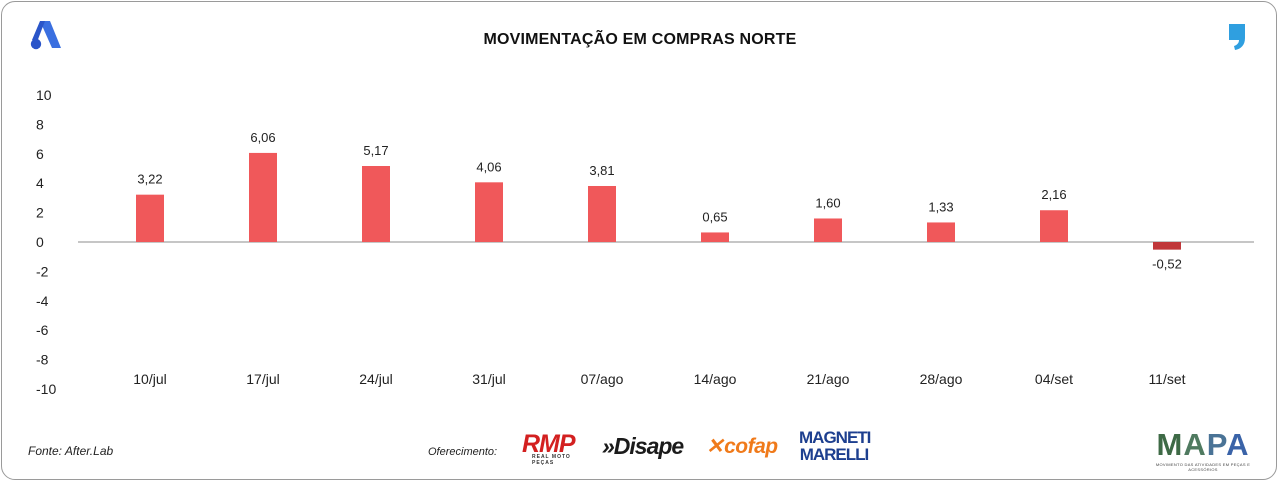  Describe the element at coordinates (42, 271) in the screenshot. I see `y-tick-label: -2` at that location.